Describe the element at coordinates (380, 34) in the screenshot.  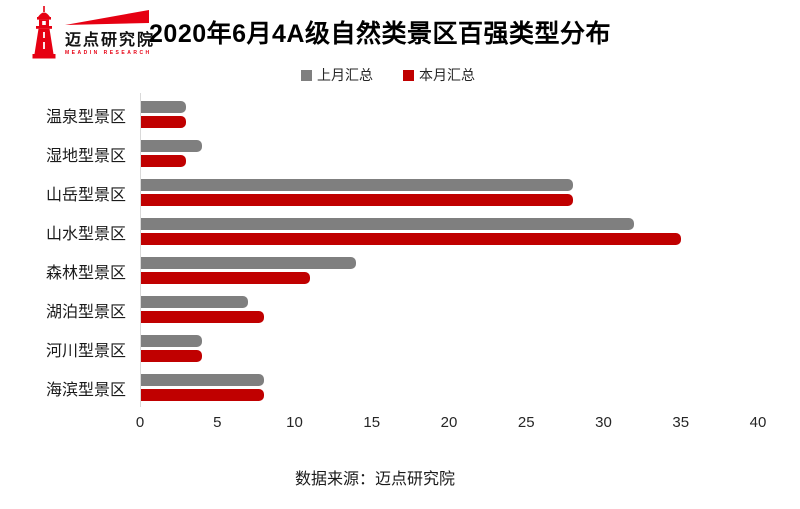
I see `chart-title: 2020年6月4A级自然类景区百强类型分布` at that location.